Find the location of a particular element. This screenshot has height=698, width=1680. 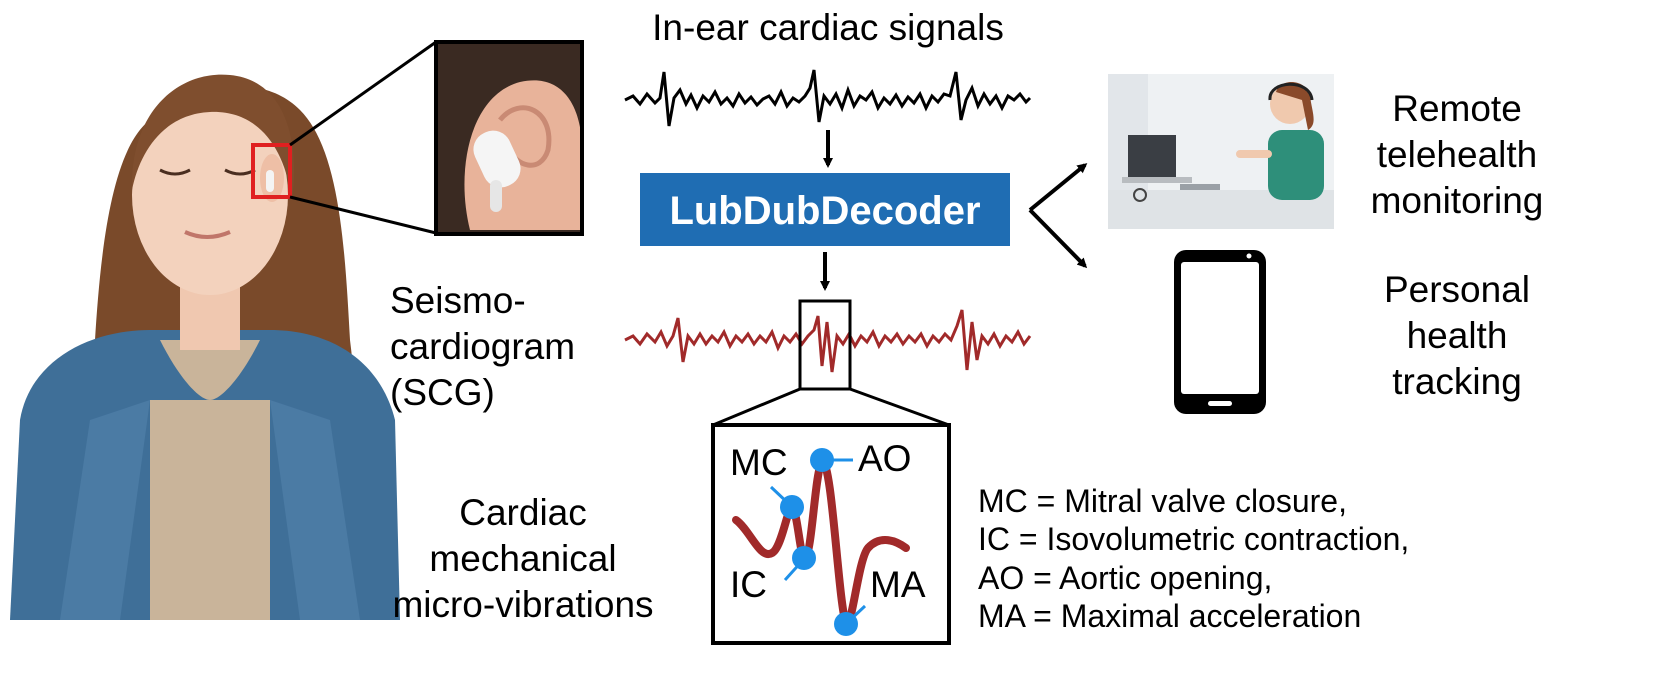

ic-marker is located at coordinates (804, 558).